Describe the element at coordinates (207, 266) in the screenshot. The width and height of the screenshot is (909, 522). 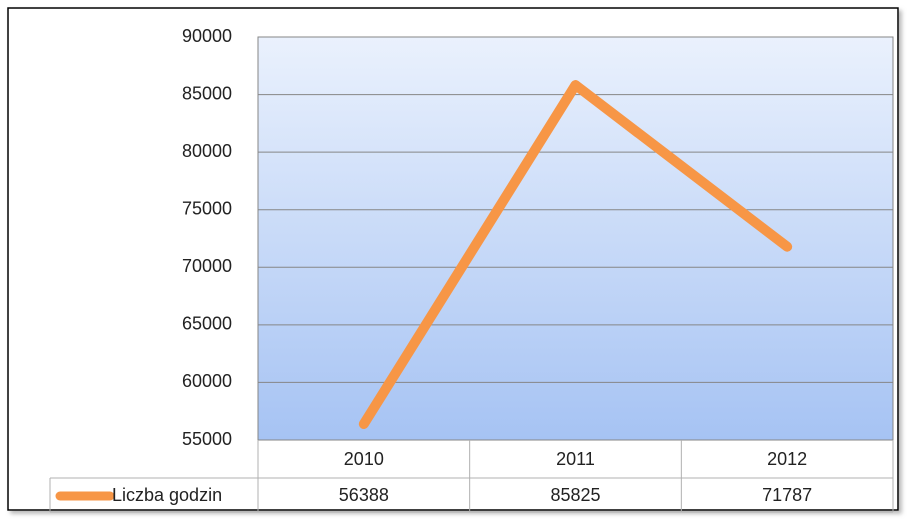
I see `y-tick-label: 70000` at that location.